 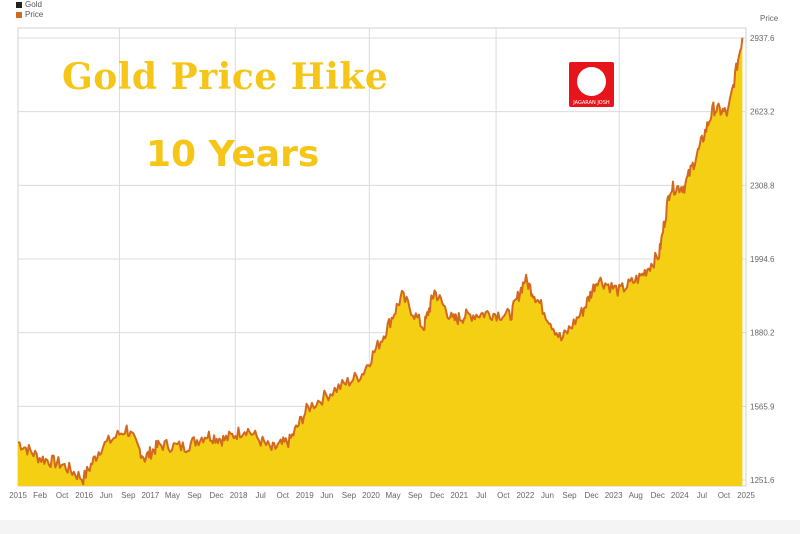 What do you see at coordinates (459, 495) in the screenshot?
I see `x-tick-label: 2021` at bounding box center [459, 495].